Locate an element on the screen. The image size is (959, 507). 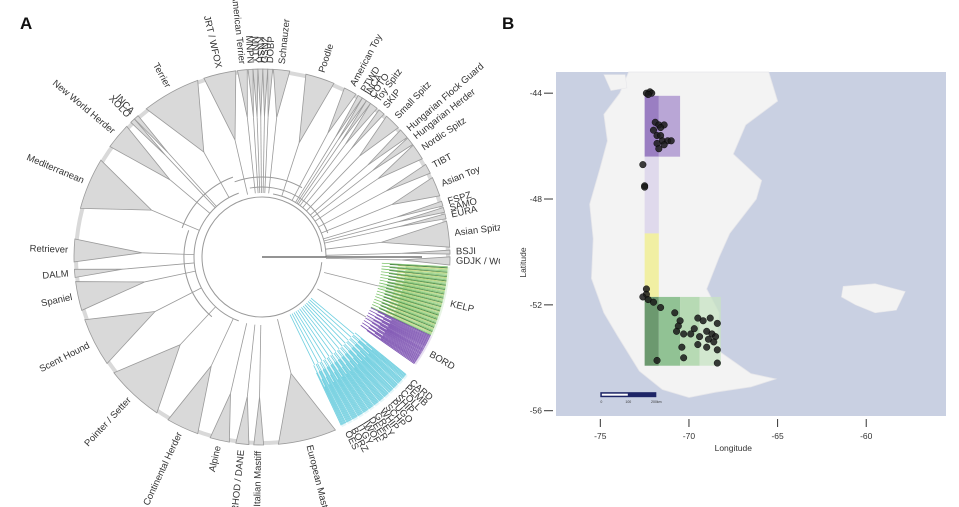
clade-label: BSJI is located at coordinates (466, 252).